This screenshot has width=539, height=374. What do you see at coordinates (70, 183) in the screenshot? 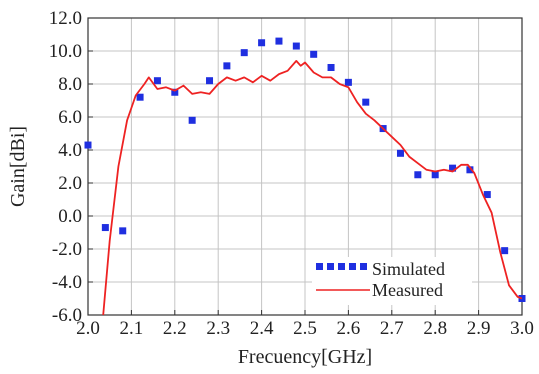
I see `y-tick-label: 2.0` at bounding box center [70, 183].